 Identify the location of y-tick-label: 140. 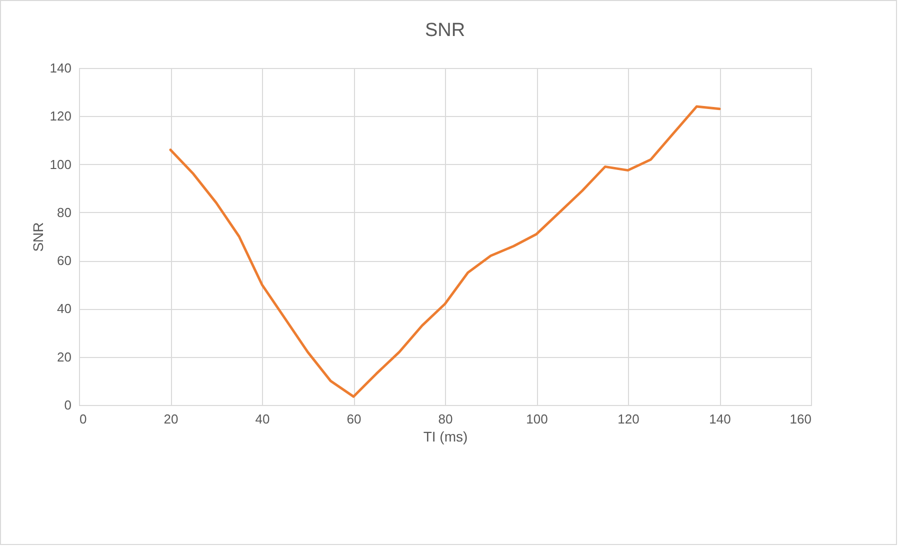
(61, 68).